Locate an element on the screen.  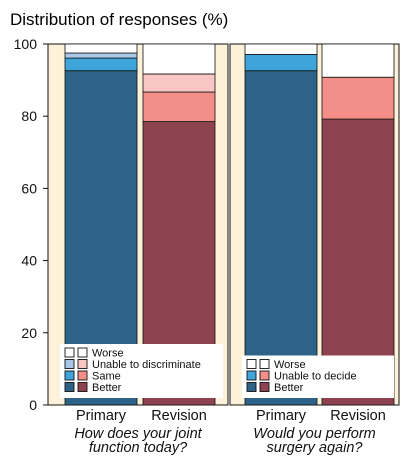
legend-swatch-revision-better-panel2 is located at coordinates (264, 387).